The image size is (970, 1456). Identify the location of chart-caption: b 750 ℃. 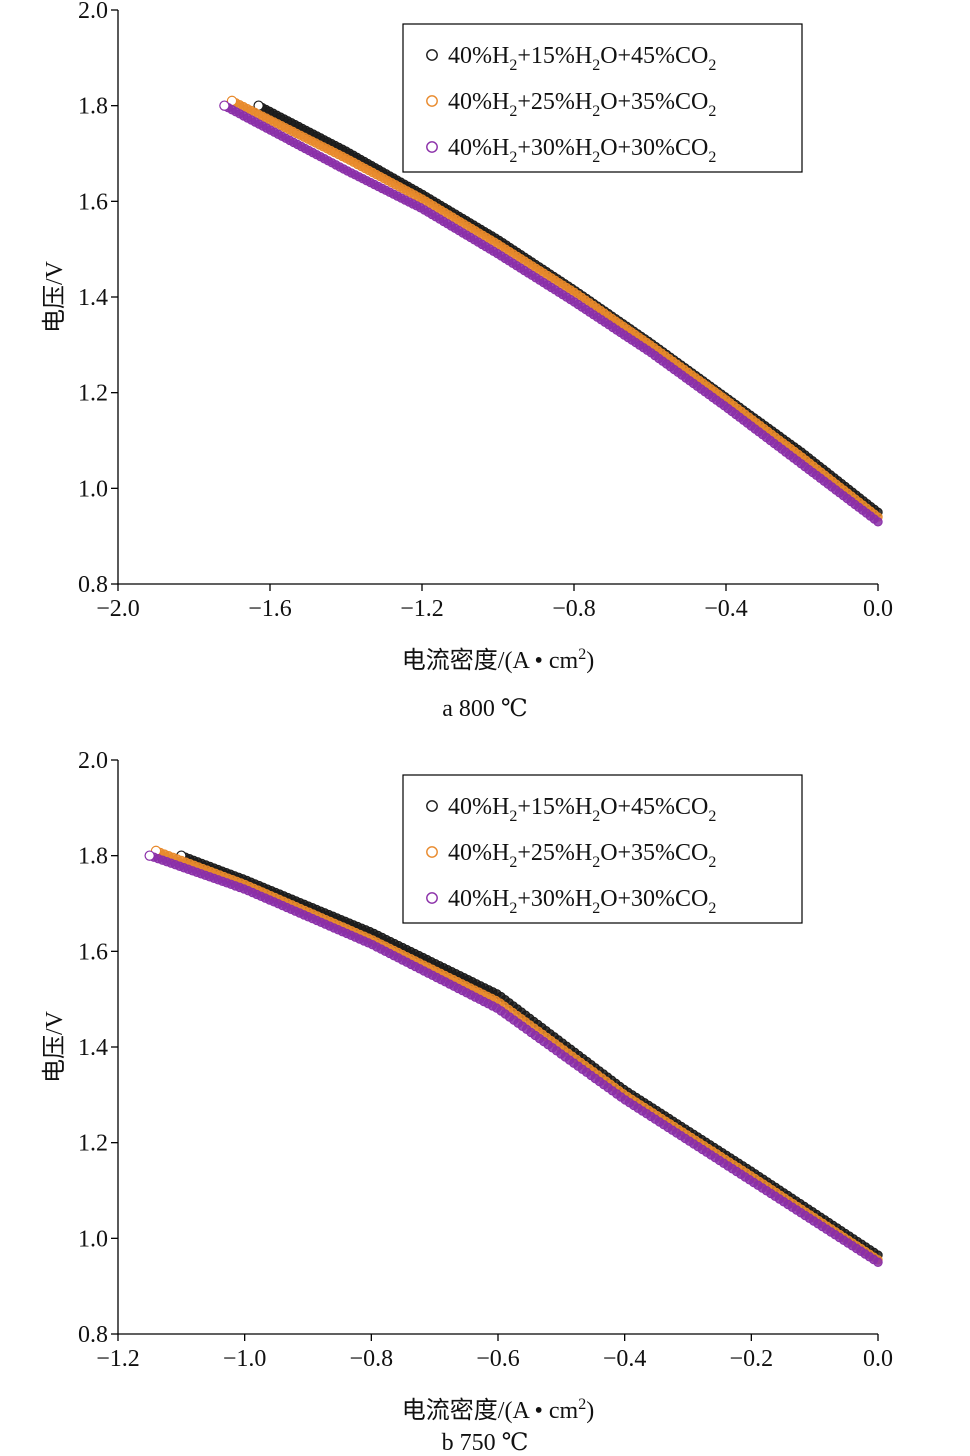
(485, 1443).